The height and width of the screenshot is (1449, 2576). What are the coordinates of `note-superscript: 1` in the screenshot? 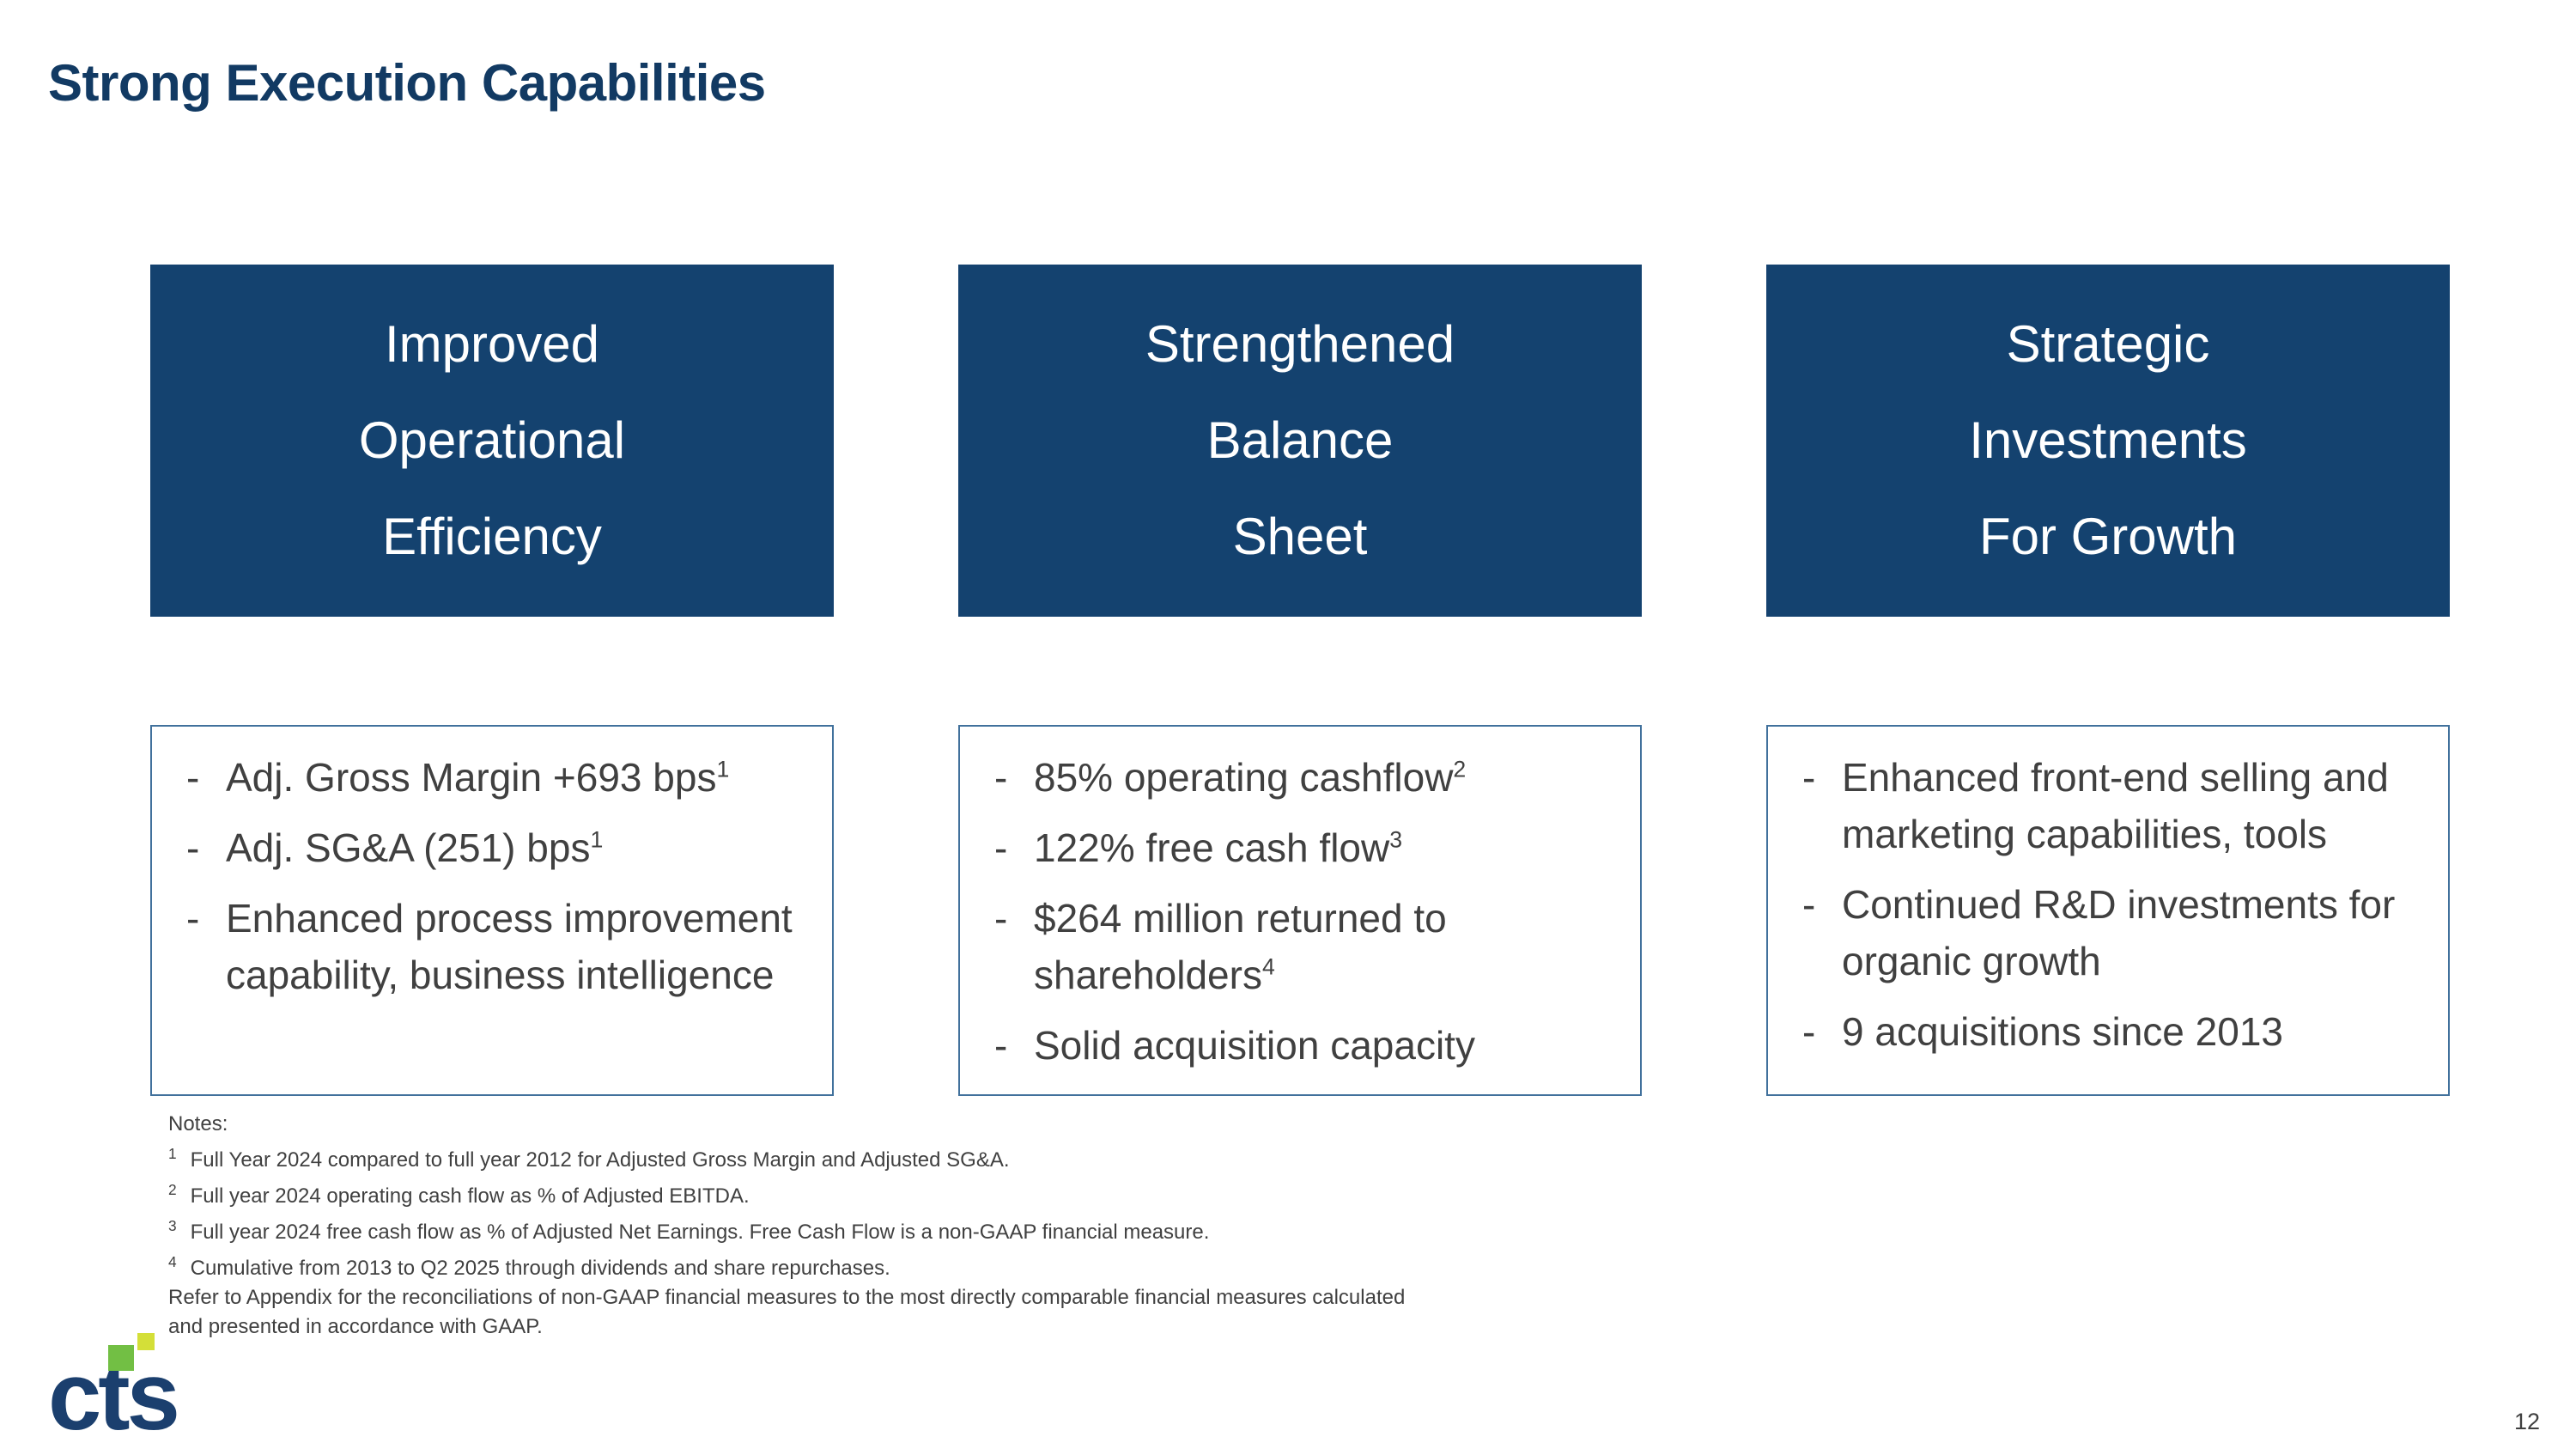 It's located at (172, 1153).